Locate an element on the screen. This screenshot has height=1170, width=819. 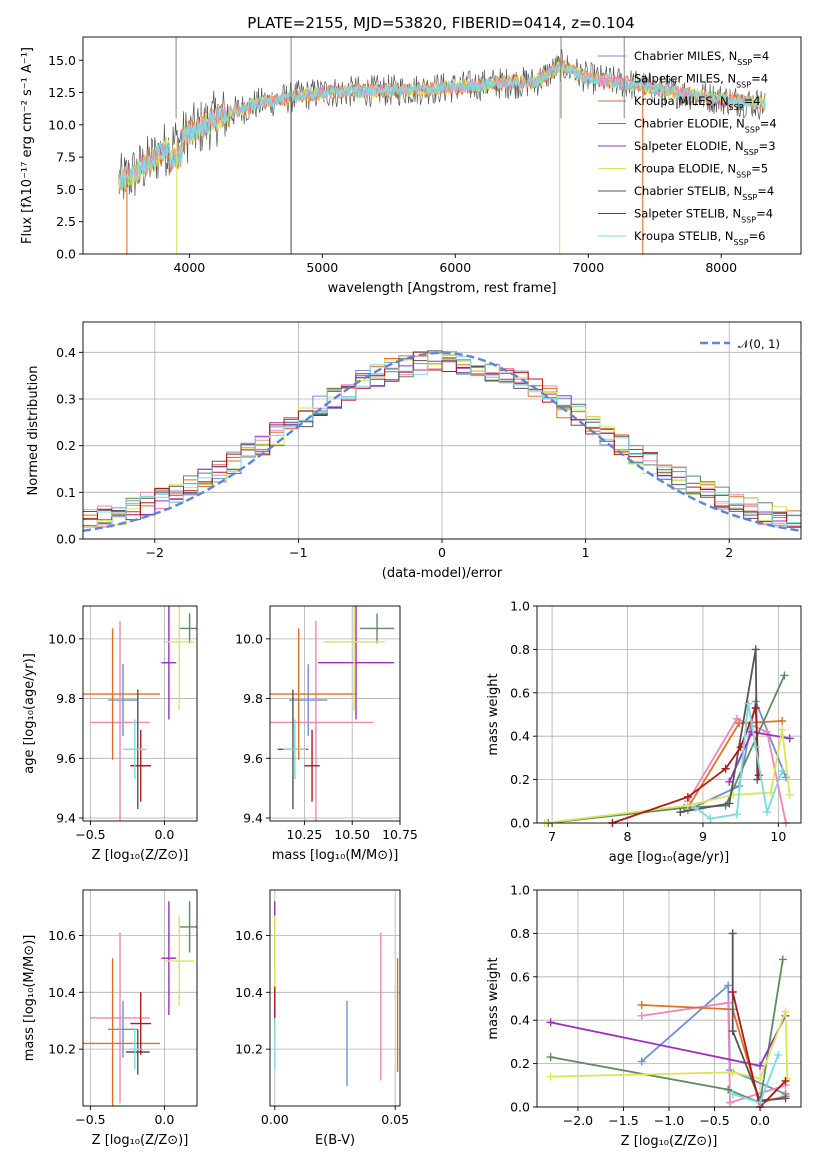
legend-label: Salpeter STELIB, NSSP=4 is located at coordinates (703, 216).